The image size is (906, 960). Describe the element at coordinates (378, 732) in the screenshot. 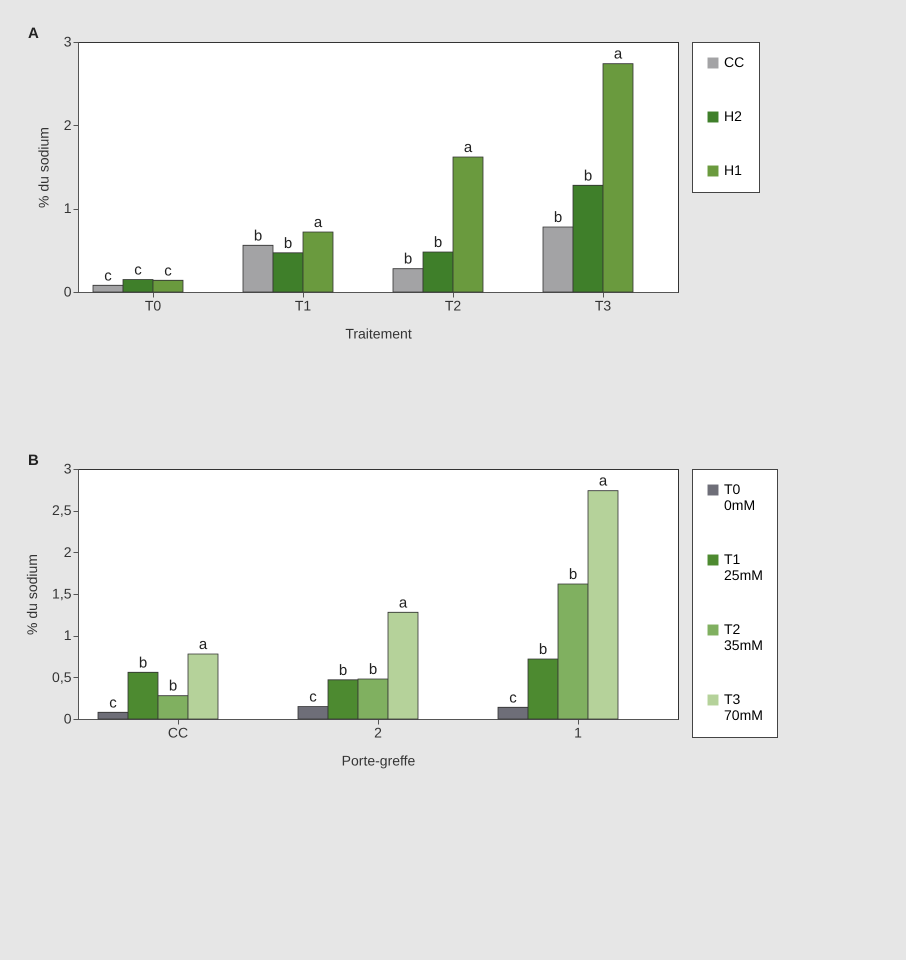

I see `x-tick-label: 2` at that location.